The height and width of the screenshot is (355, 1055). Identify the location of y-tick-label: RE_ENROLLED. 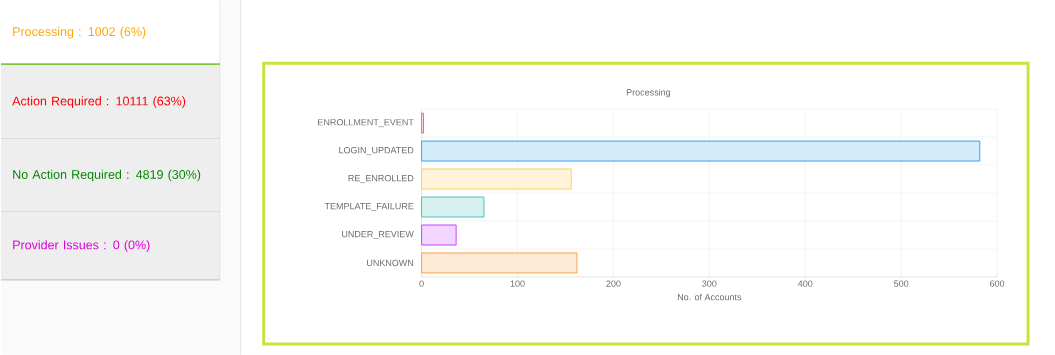
(381, 179).